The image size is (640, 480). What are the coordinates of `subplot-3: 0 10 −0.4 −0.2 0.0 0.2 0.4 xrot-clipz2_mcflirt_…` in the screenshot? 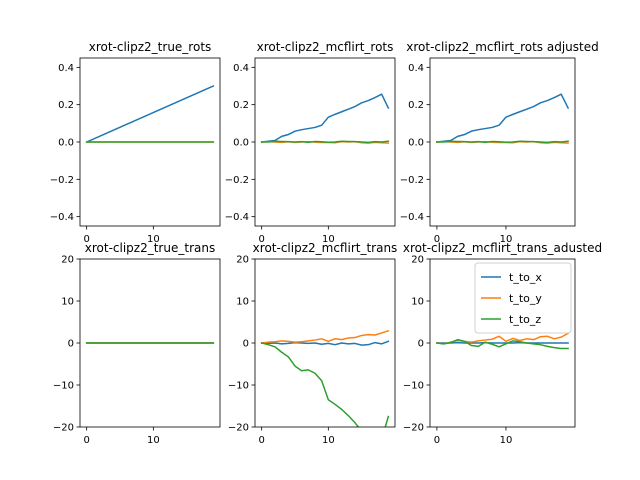 It's located at (499, 142).